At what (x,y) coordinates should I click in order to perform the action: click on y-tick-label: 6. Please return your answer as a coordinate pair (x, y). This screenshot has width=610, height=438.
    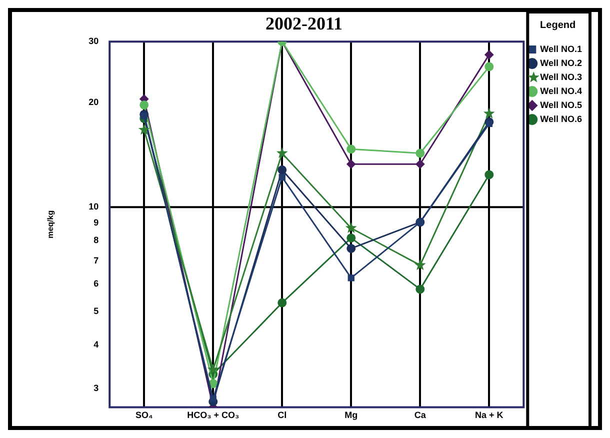
    Looking at the image, I should click on (96, 283).